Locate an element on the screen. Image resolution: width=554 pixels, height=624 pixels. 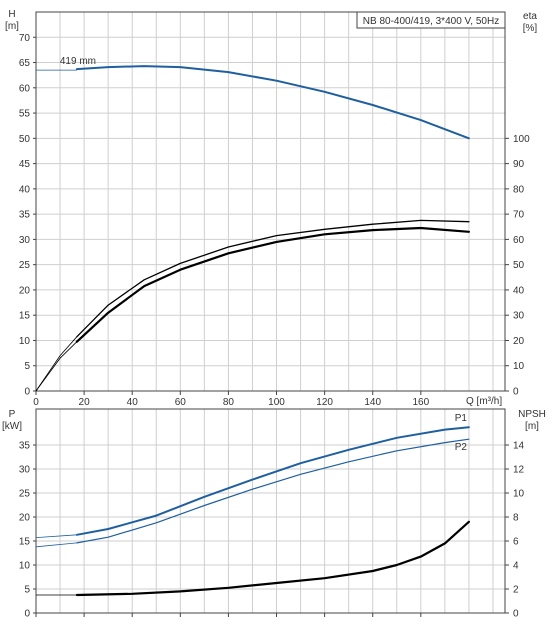
top-right-tick-label: 70 is located at coordinates (519, 215).